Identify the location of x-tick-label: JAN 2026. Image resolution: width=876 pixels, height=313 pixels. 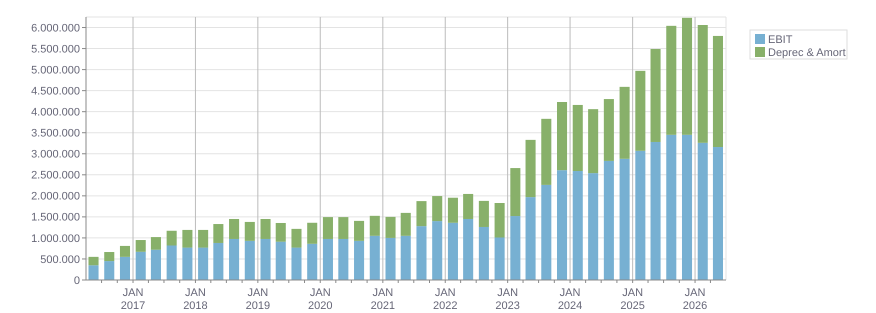
(695, 299).